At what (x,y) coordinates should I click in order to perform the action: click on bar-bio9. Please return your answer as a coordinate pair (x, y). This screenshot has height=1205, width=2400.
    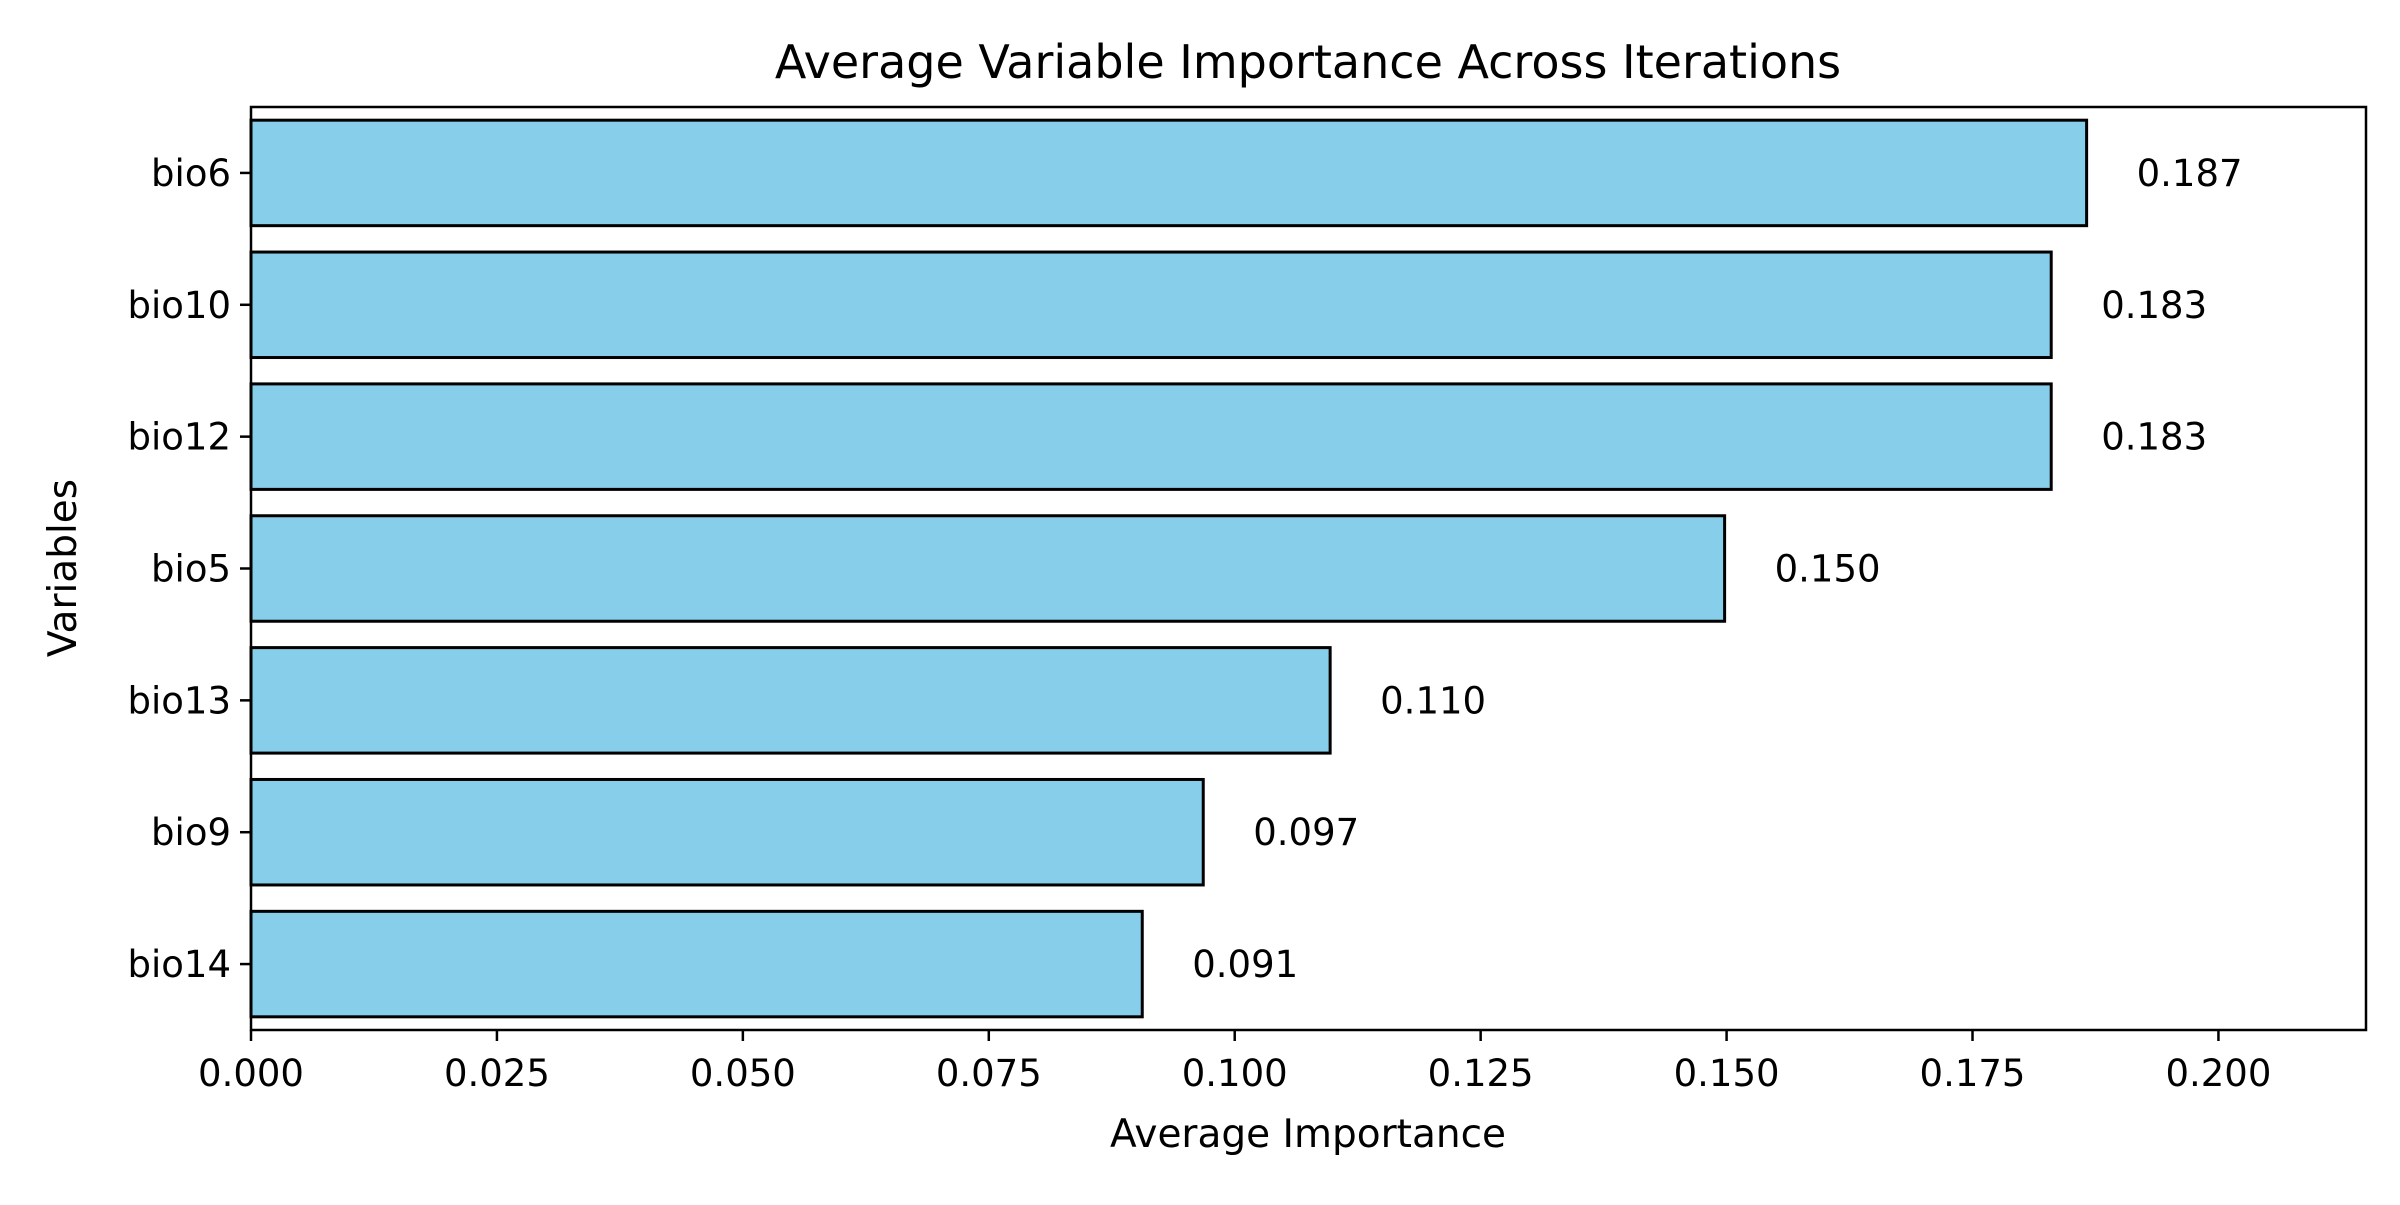
    Looking at the image, I should click on (727, 832).